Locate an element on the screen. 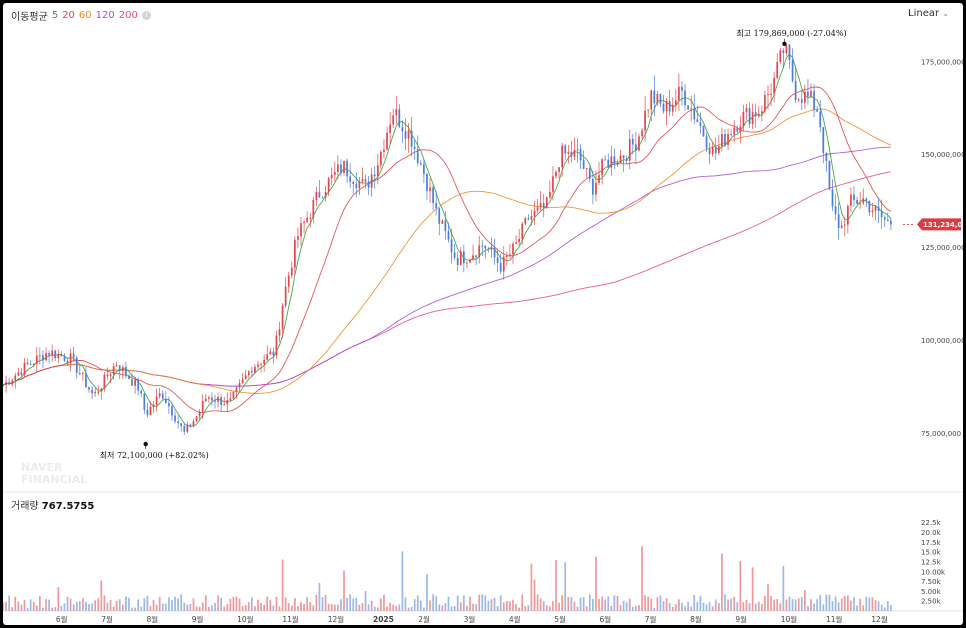  info-icon: i is located at coordinates (146, 15).